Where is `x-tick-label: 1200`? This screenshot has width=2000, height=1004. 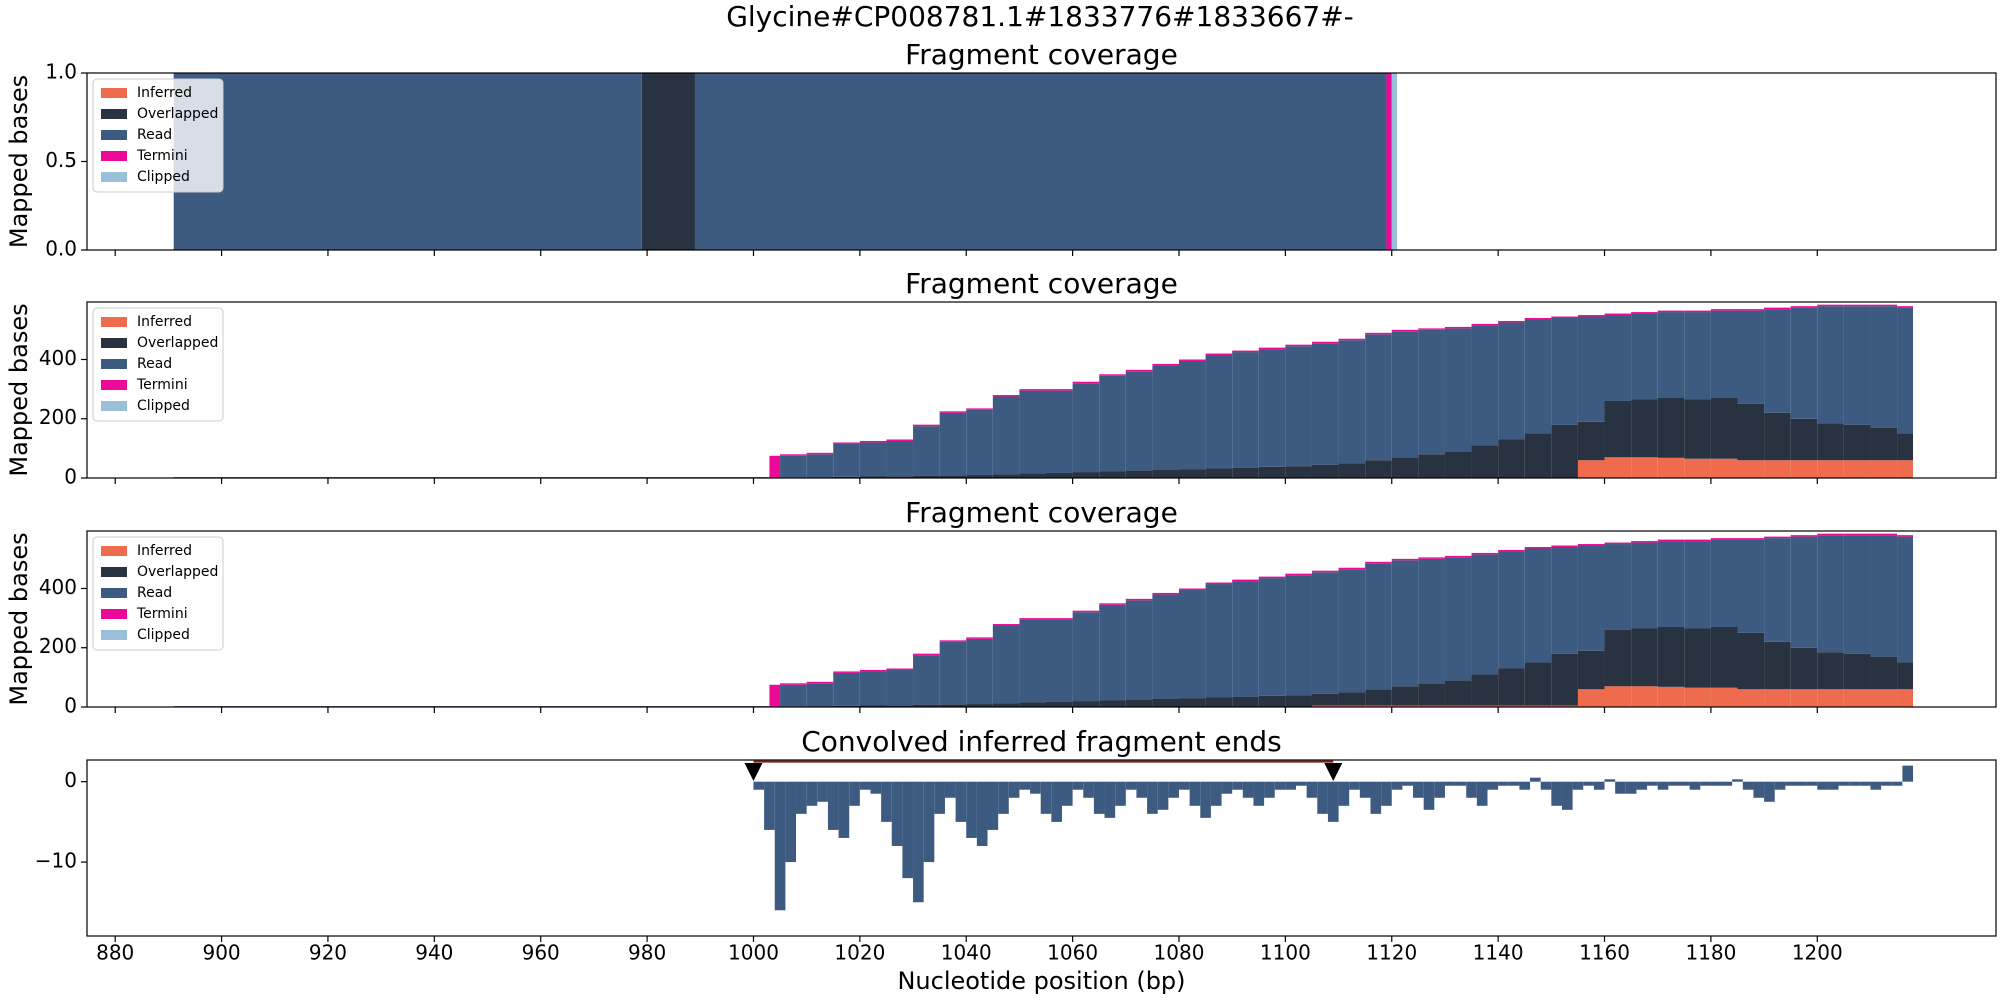
x-tick-label: 1200 is located at coordinates (1817, 953).